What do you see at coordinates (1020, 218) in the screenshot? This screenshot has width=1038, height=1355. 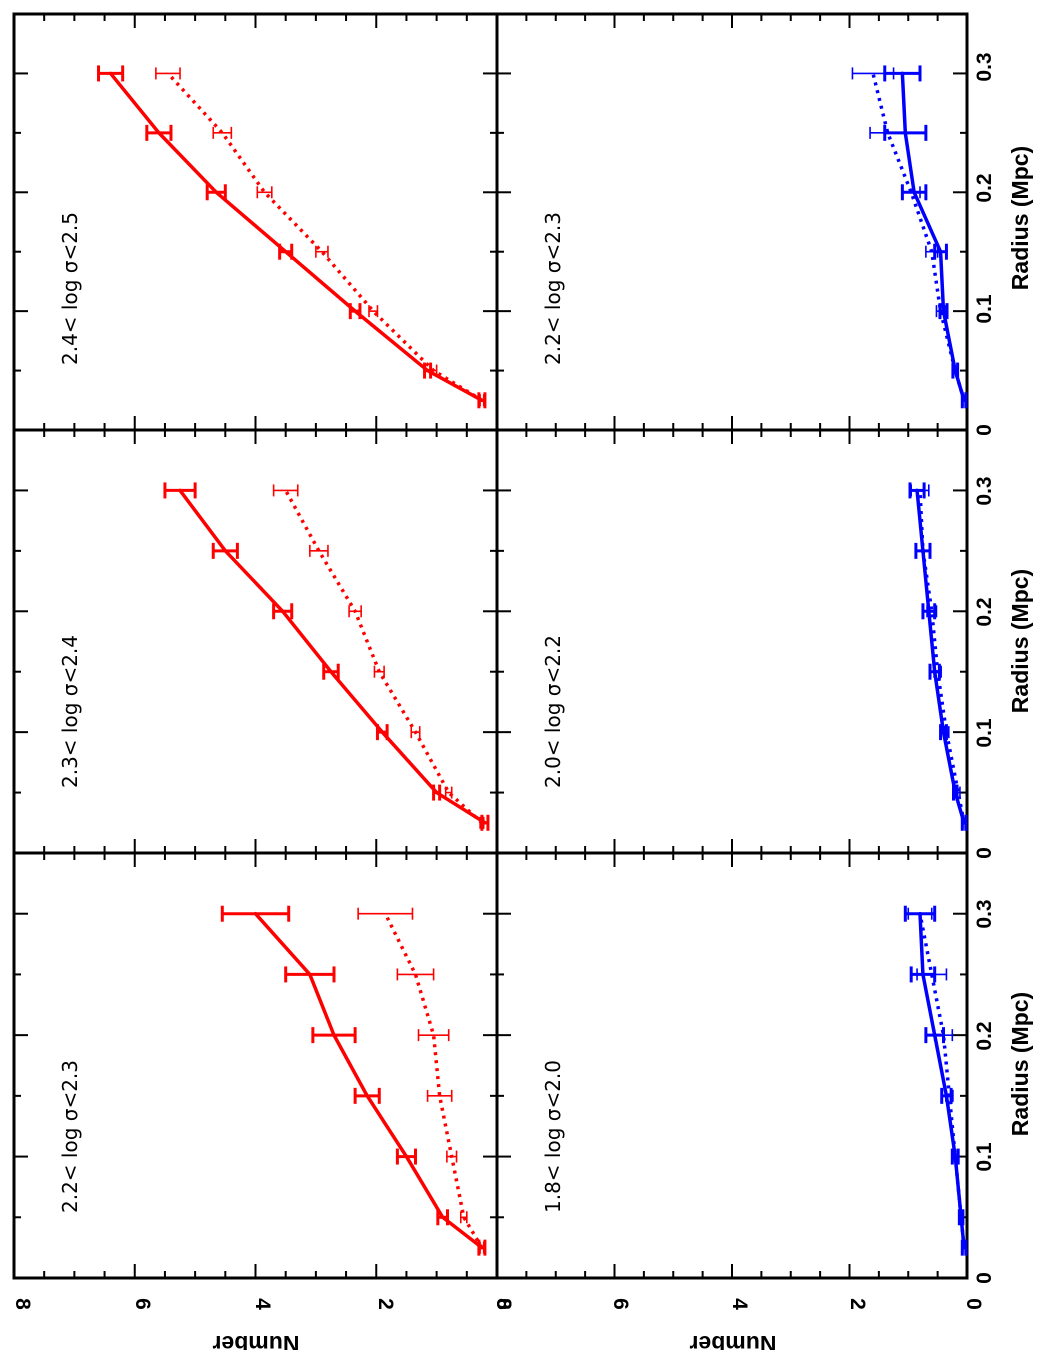 I see `x-axis-title-col3: Radius (Mpc)` at bounding box center [1020, 218].